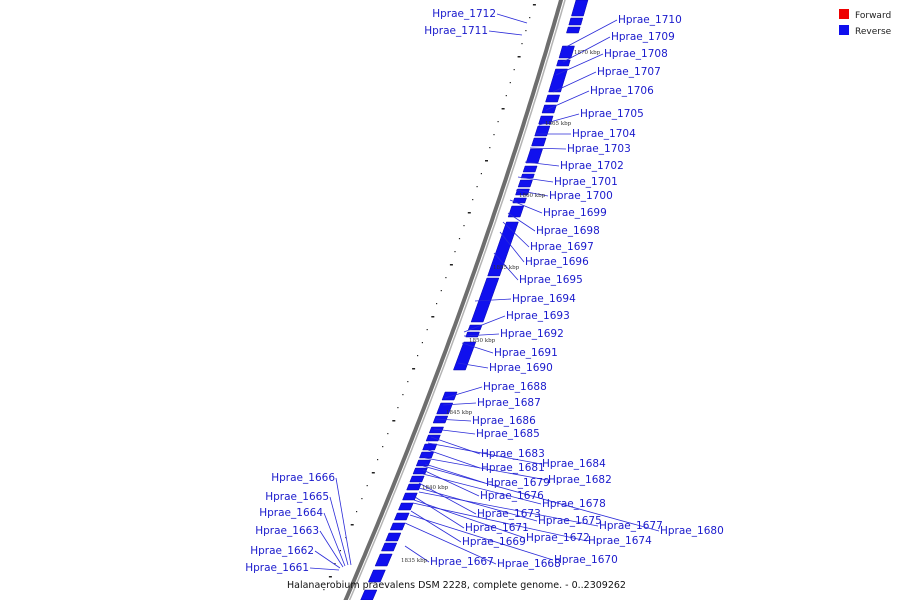  I want to click on gene-label: Hprae_1684, so click(574, 464).